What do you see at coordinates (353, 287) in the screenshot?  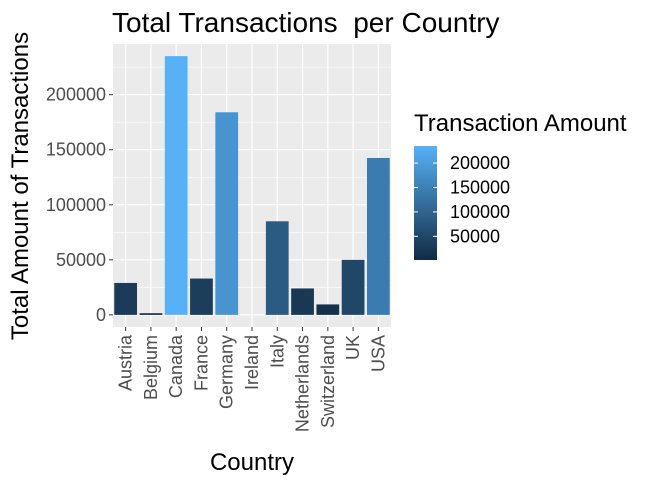 I see `bar-uk` at bounding box center [353, 287].